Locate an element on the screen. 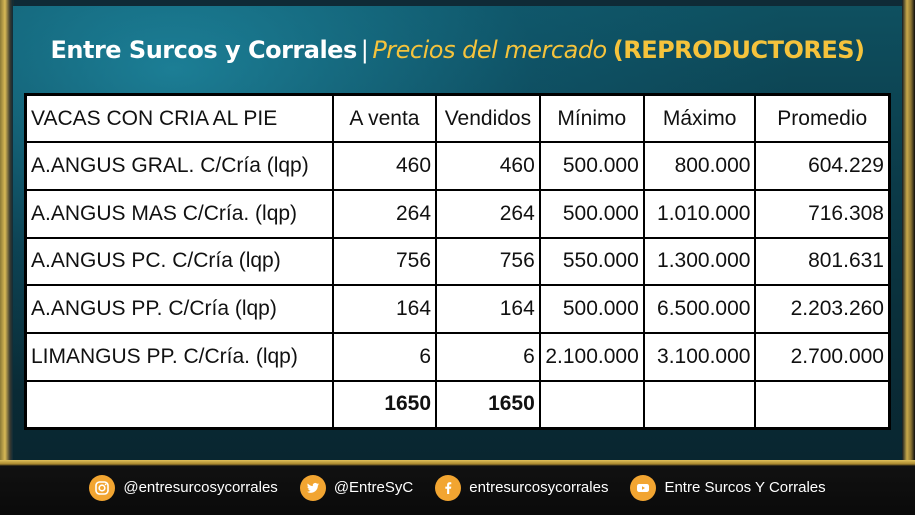  row-a-venta: 264 is located at coordinates (384, 213).